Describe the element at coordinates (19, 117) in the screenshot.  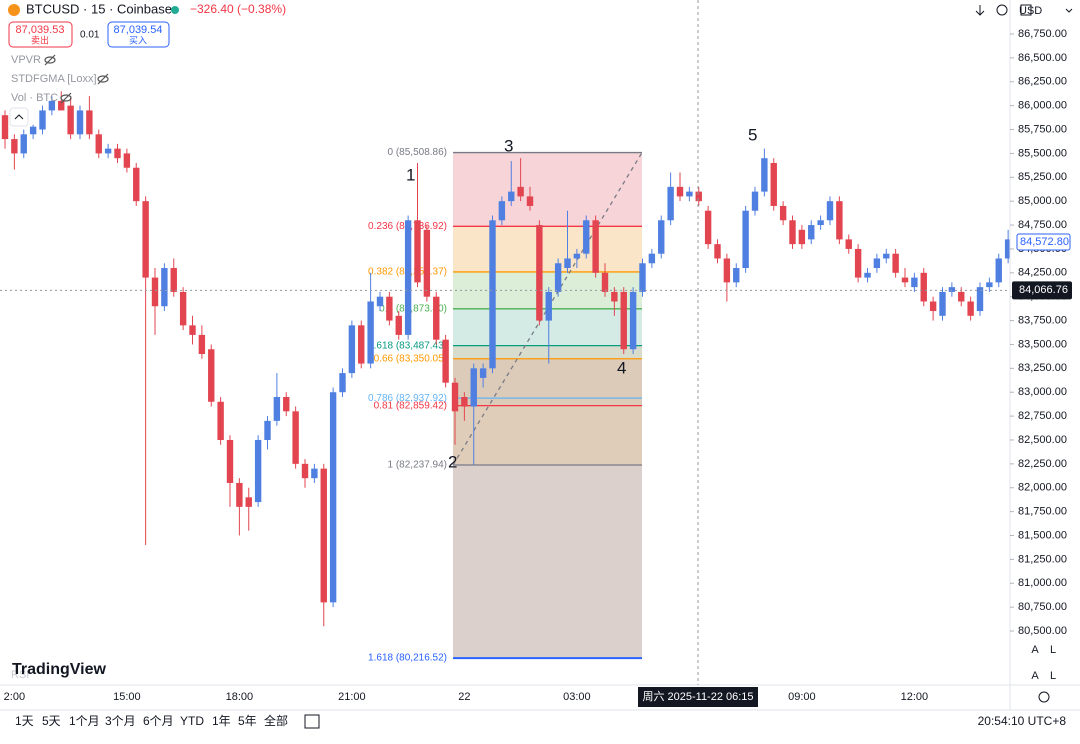
I see `collapse-button` at that location.